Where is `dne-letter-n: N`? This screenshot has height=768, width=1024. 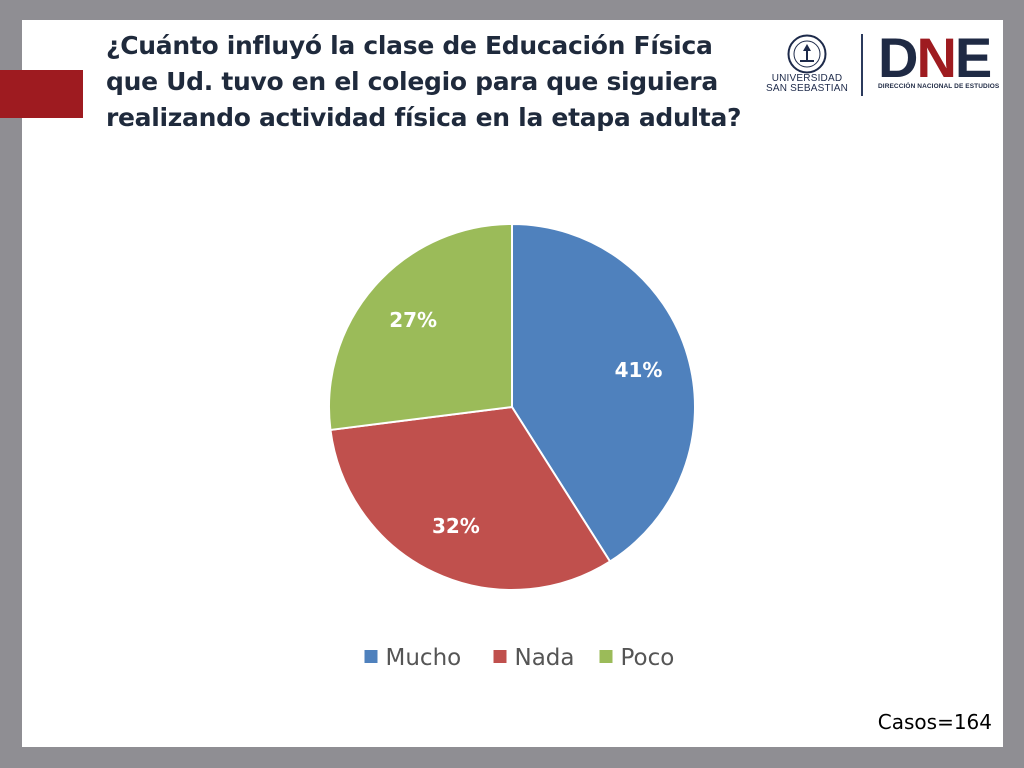
dne-letter-n: N is located at coordinates (936, 57).